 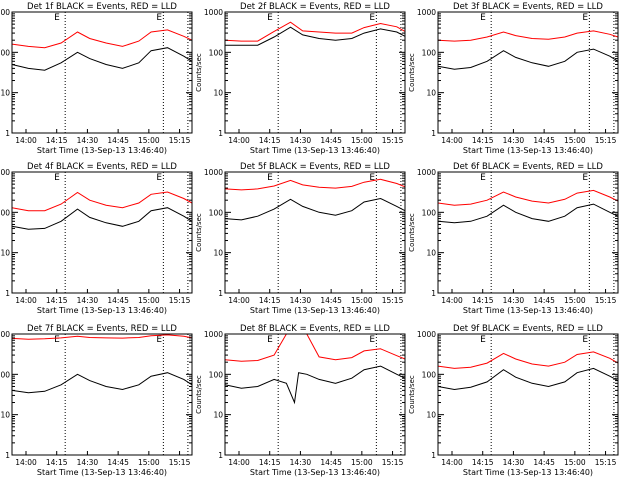 I want to click on chart-title: Det 4f BLACK = Events, RED = LLD, so click(x=102, y=167).